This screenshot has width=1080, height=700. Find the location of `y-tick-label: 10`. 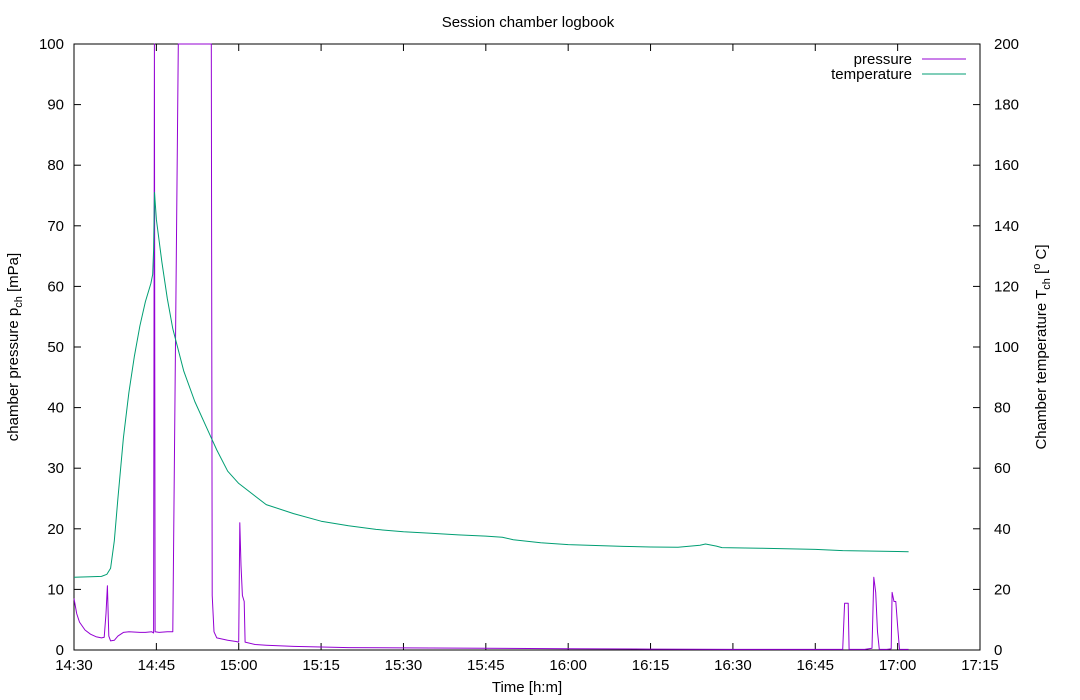

y-tick-label: 10 is located at coordinates (55, 589).